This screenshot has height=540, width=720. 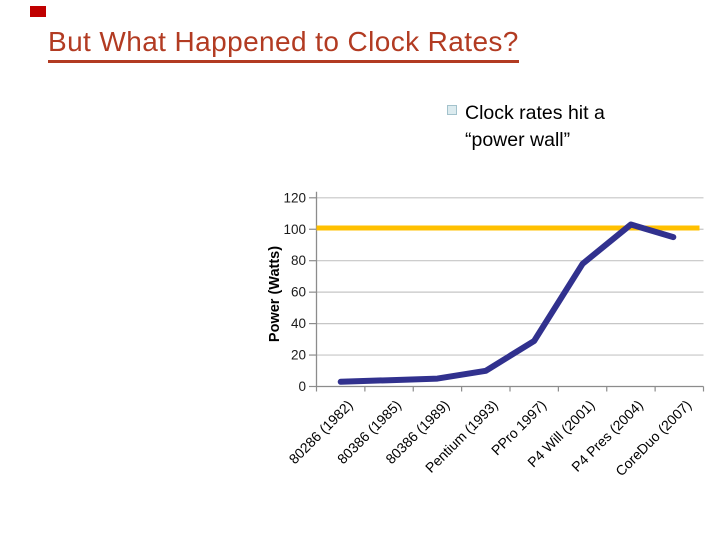 What do you see at coordinates (298, 292) in the screenshot?
I see `y-axis-tick-label: 60` at bounding box center [298, 292].